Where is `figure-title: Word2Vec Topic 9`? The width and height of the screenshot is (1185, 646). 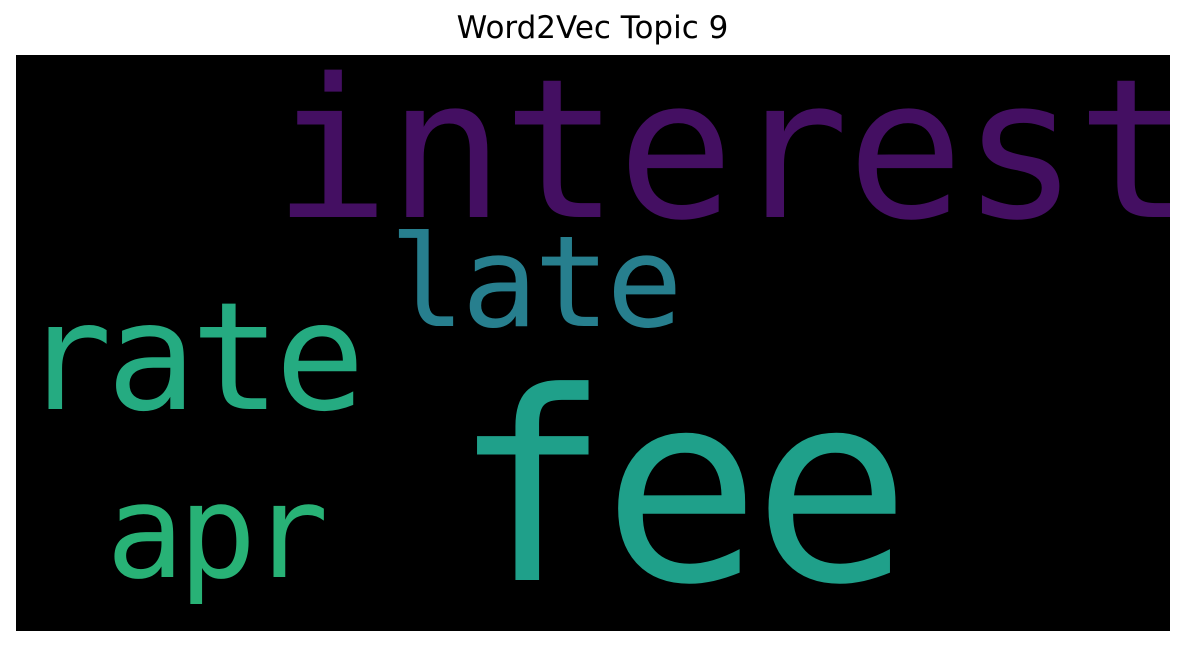 figure-title: Word2Vec Topic 9 is located at coordinates (592, 28).